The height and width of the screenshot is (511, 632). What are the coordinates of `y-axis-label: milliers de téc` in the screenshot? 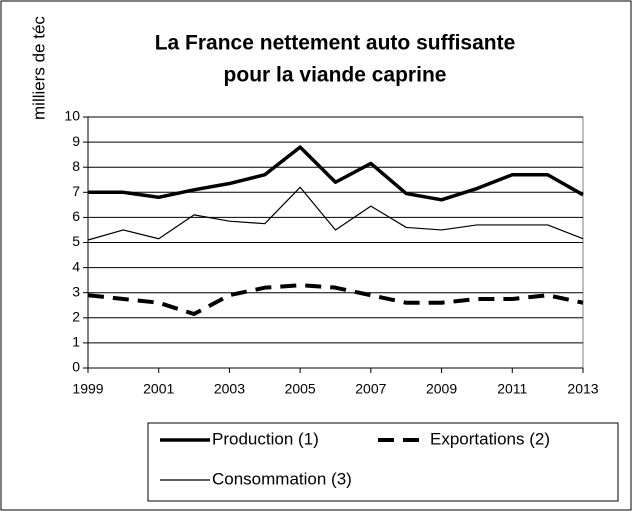 It's located at (38, 68).